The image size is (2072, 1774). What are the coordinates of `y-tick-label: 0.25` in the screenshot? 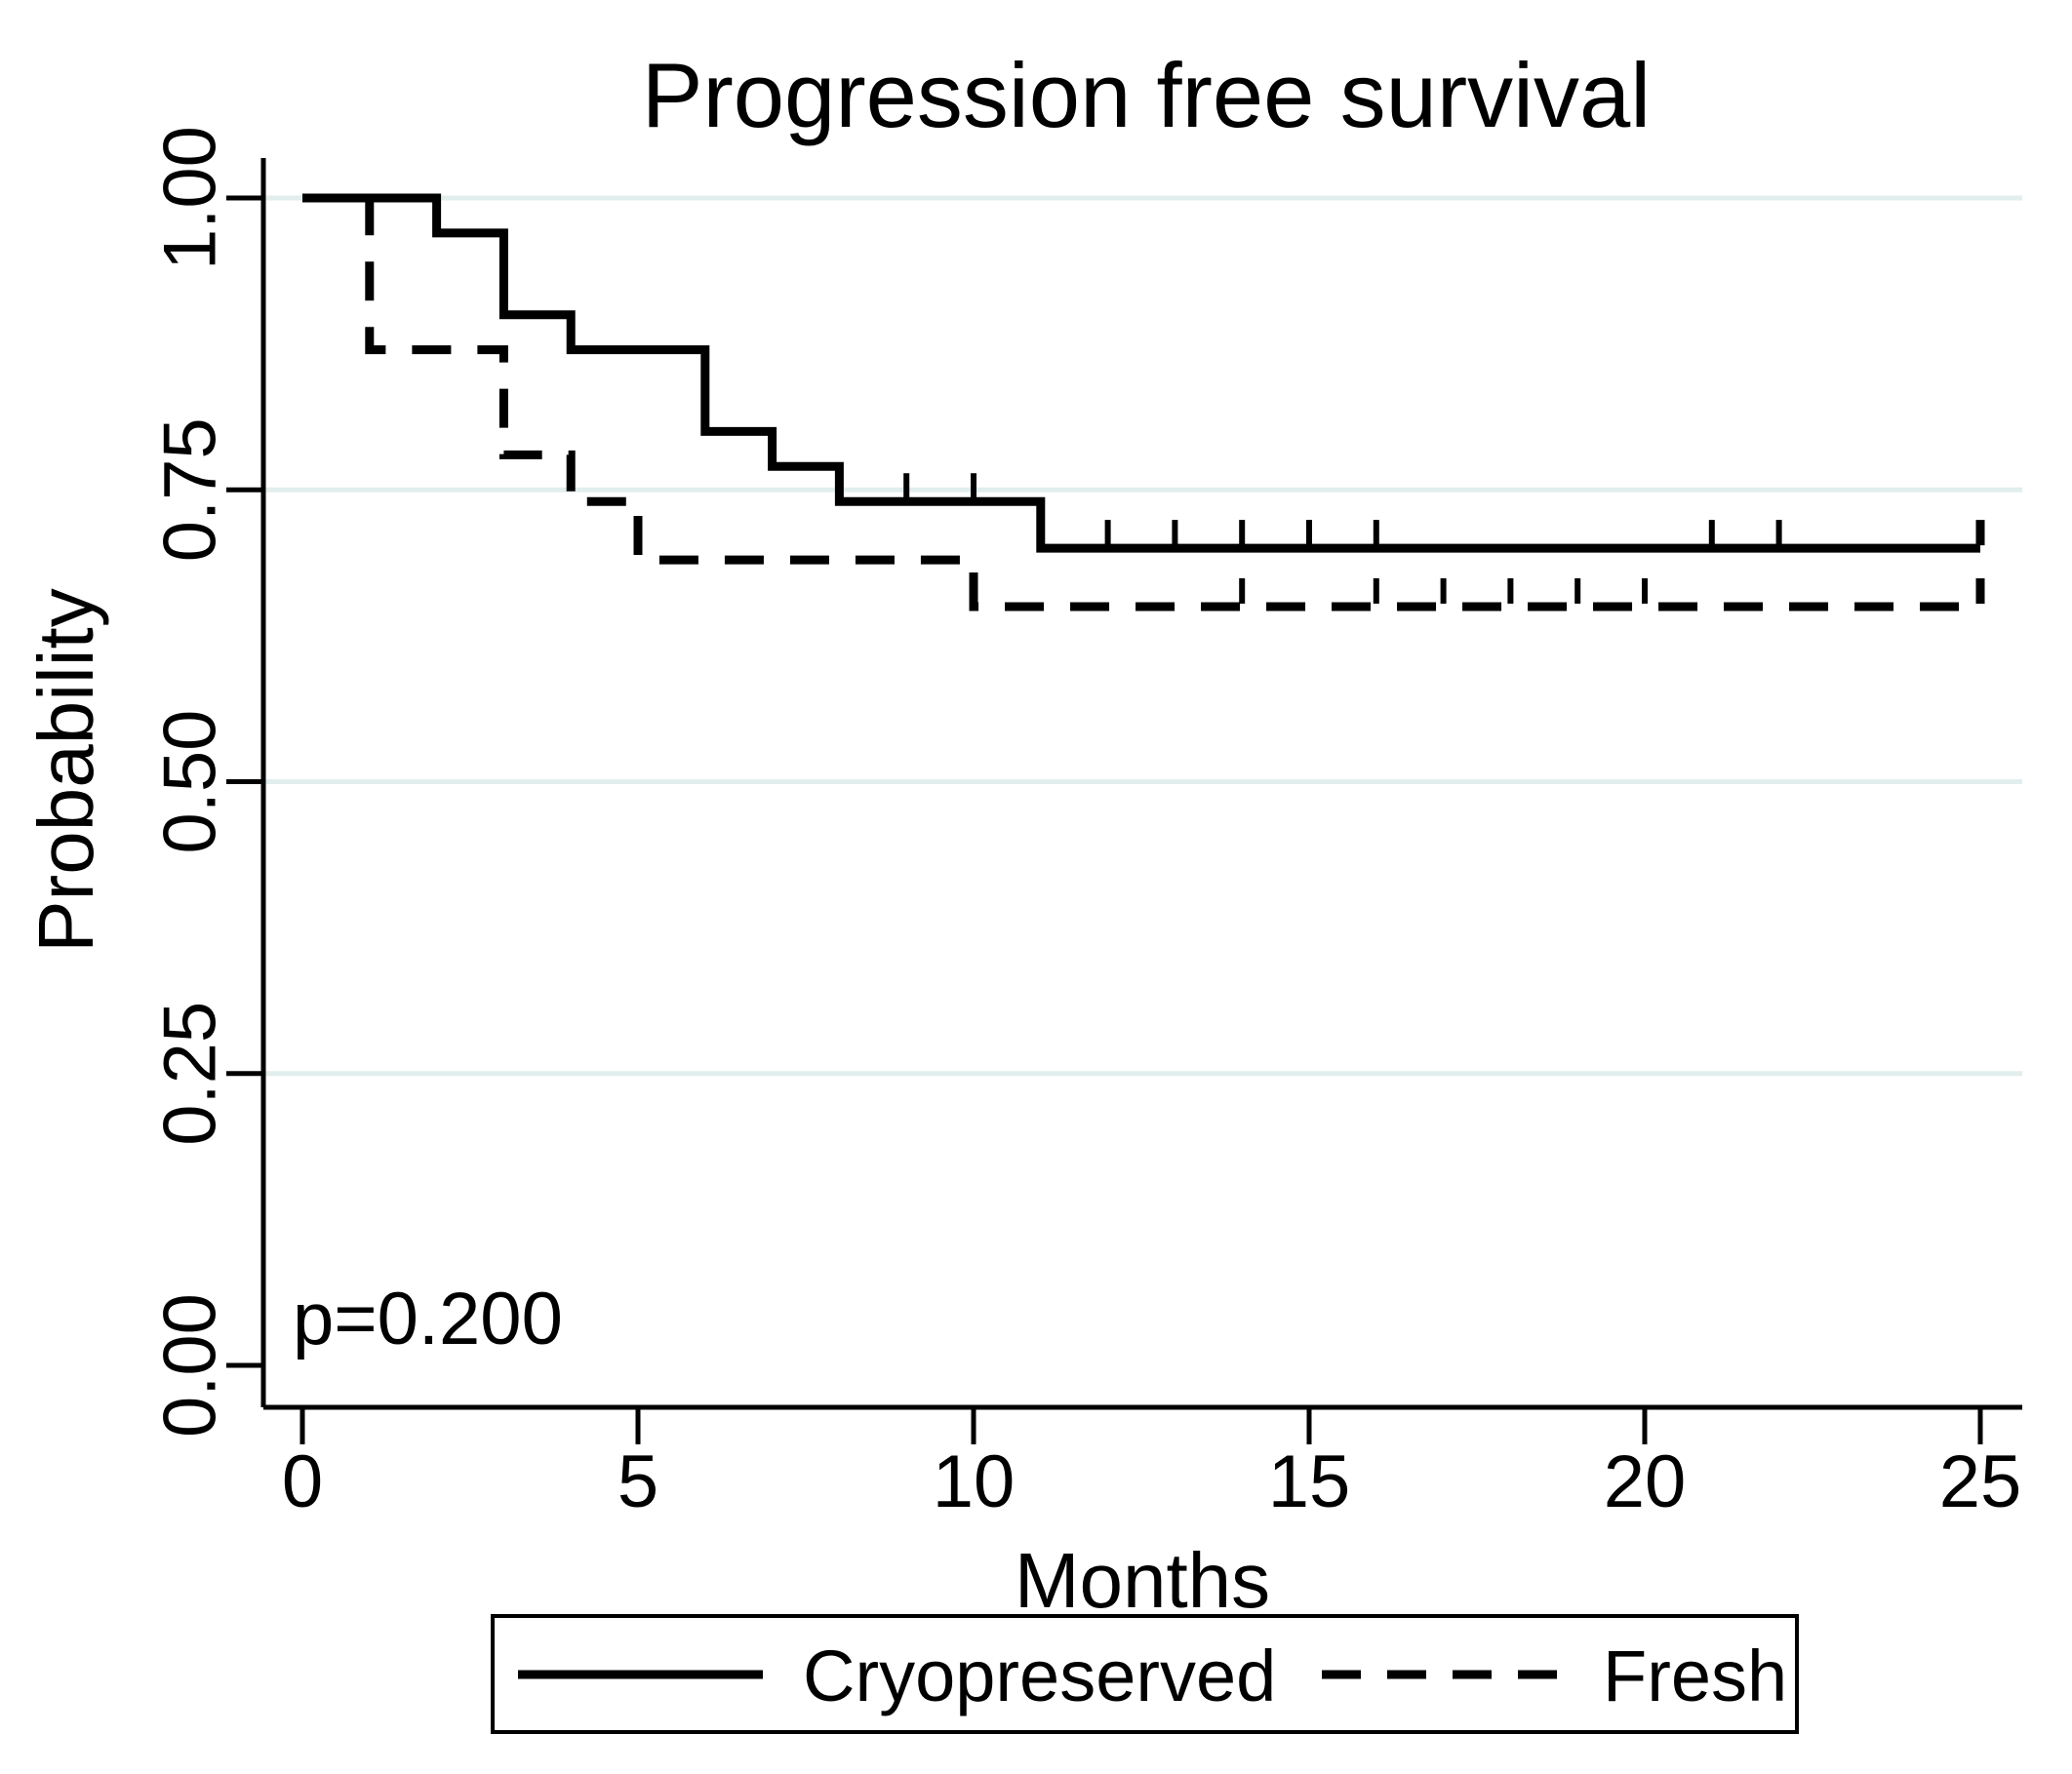 It's located at (190, 1074).